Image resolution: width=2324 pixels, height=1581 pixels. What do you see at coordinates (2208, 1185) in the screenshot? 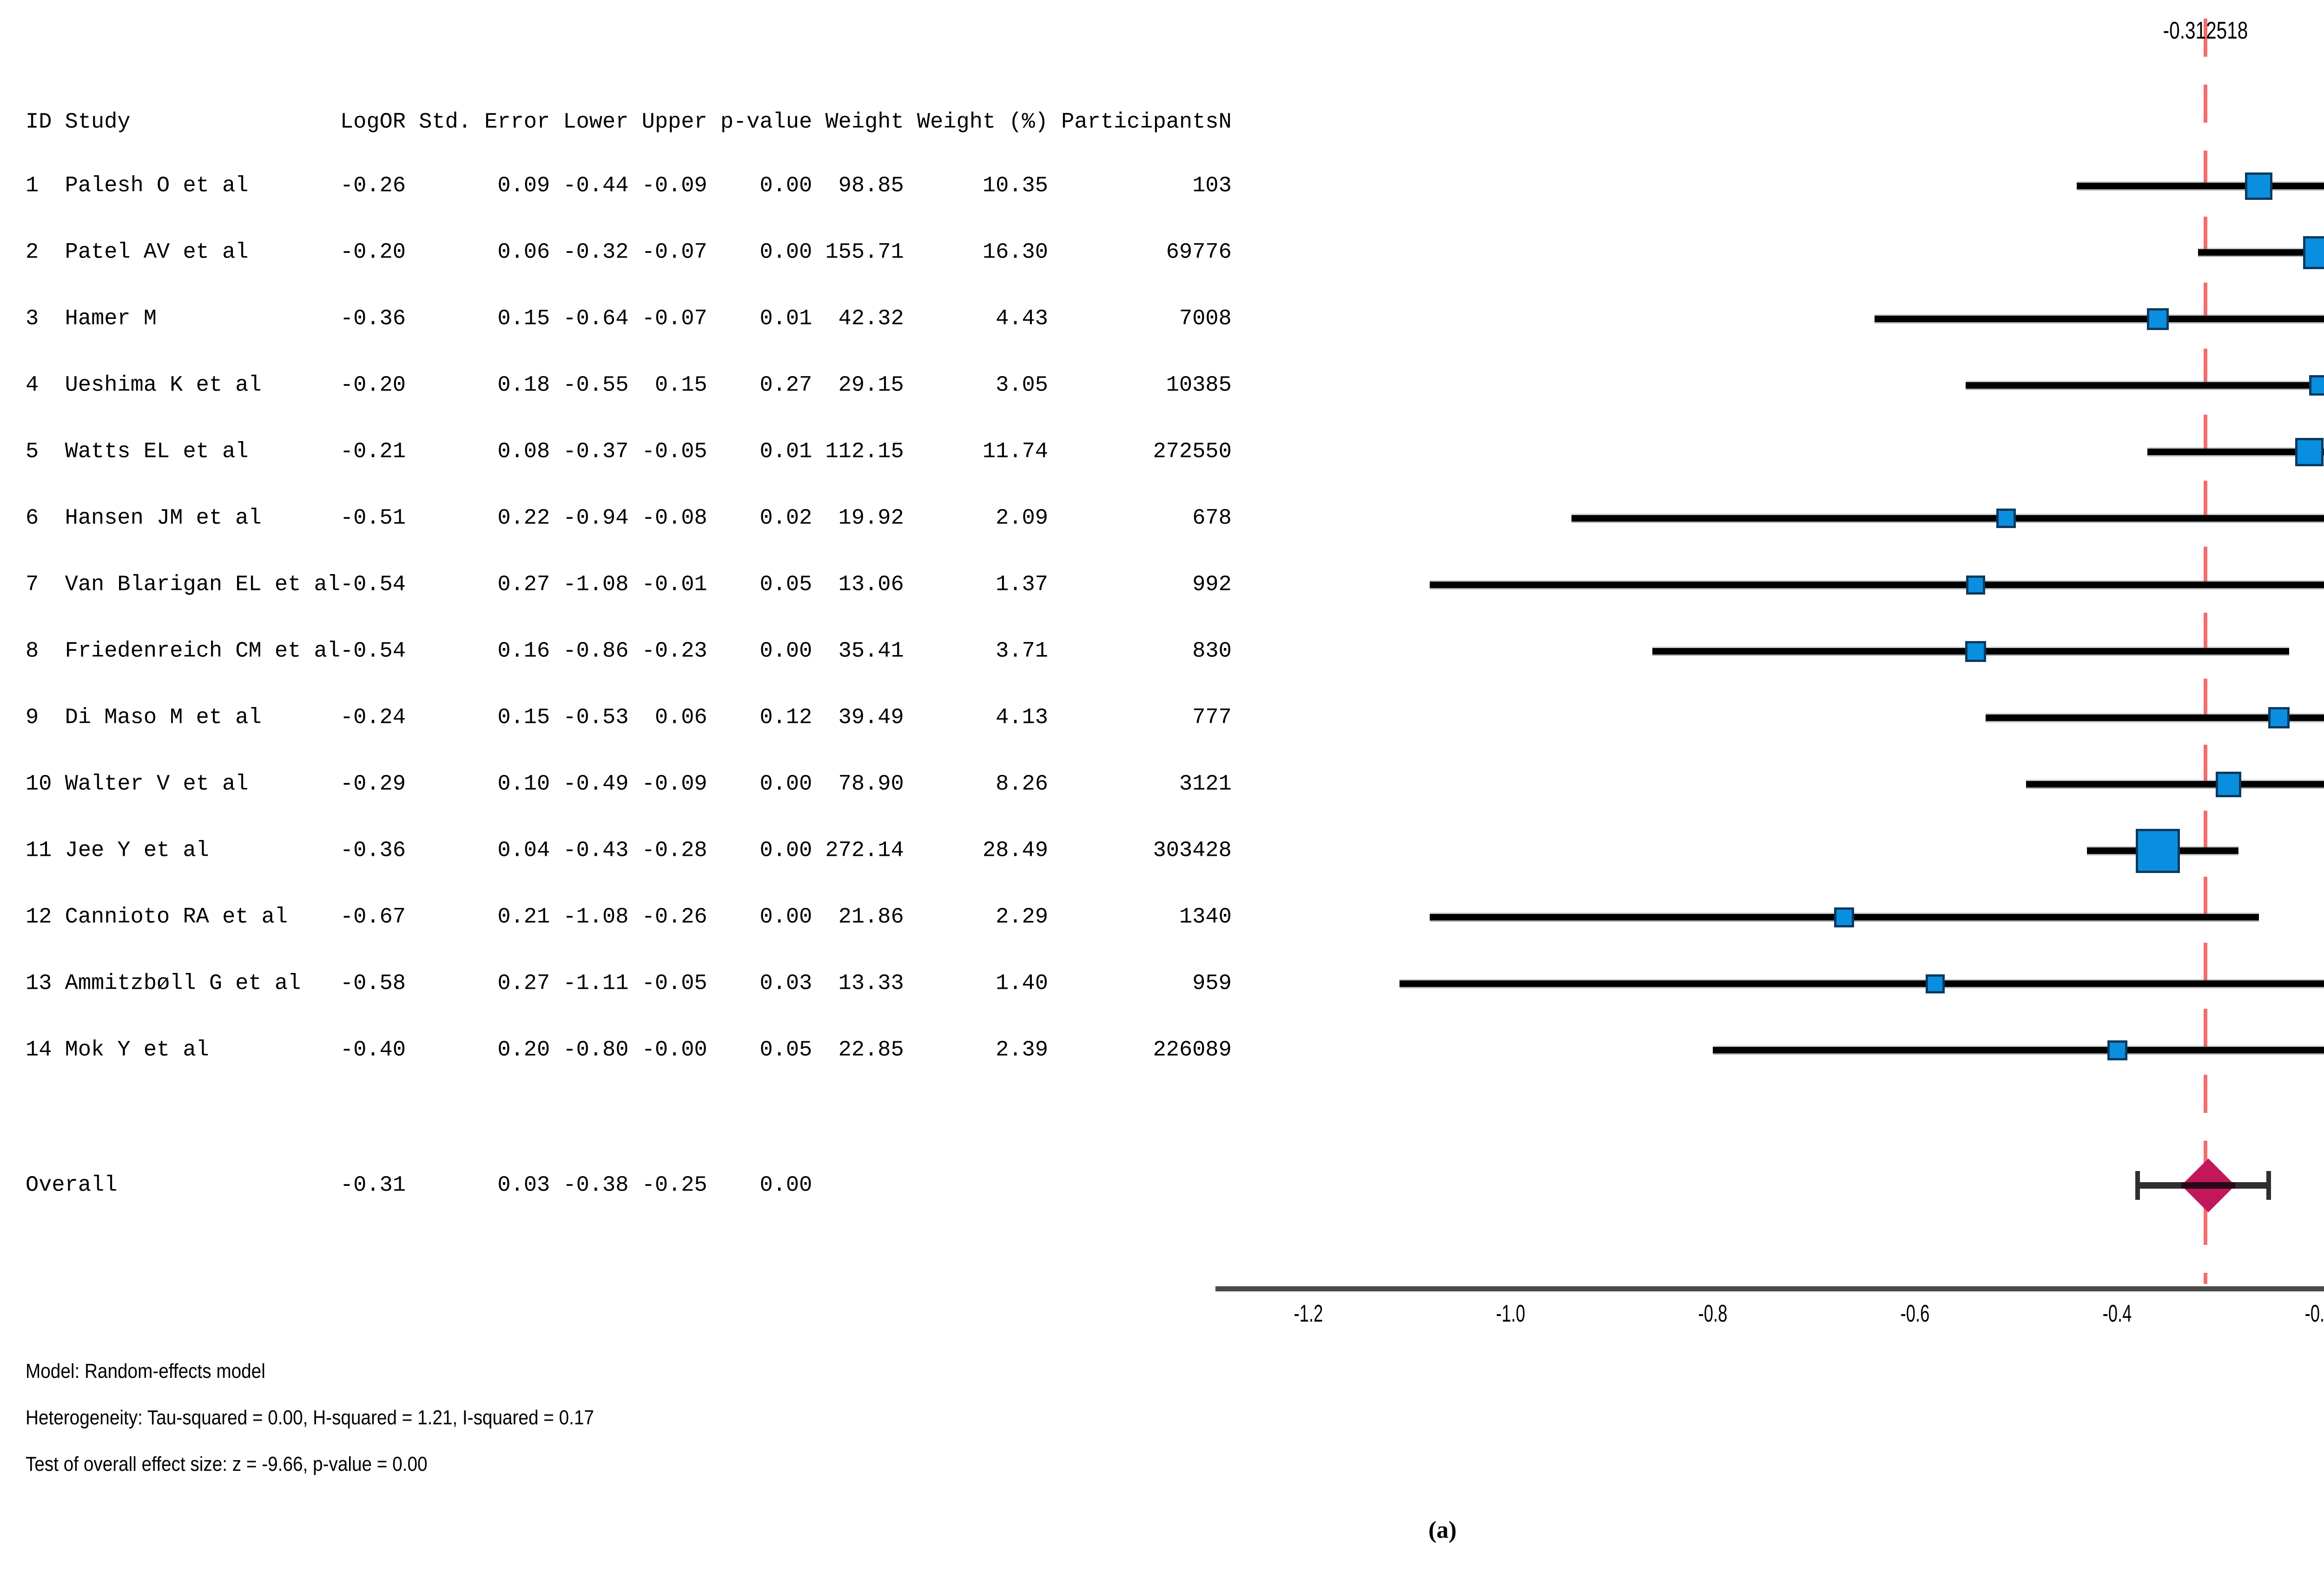
I see `overall-ci-whisker-overlap` at bounding box center [2208, 1185].